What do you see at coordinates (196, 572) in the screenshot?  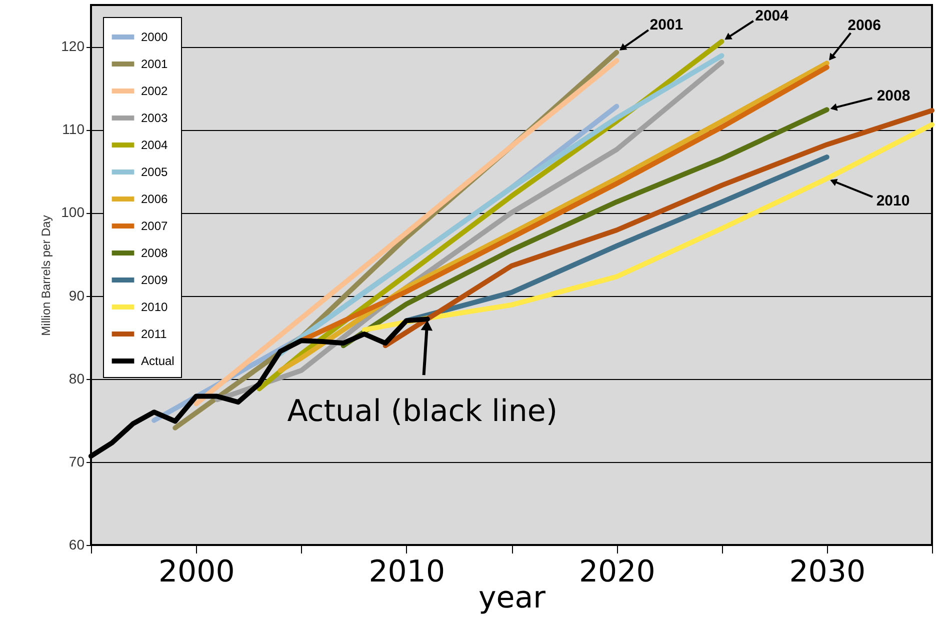 I see `x-tick-label: 2000` at bounding box center [196, 572].